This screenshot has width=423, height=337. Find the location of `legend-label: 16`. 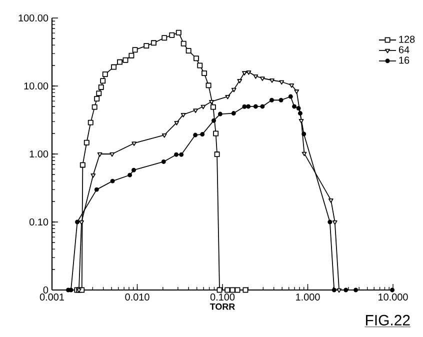

legend-label: 16 is located at coordinates (404, 60).